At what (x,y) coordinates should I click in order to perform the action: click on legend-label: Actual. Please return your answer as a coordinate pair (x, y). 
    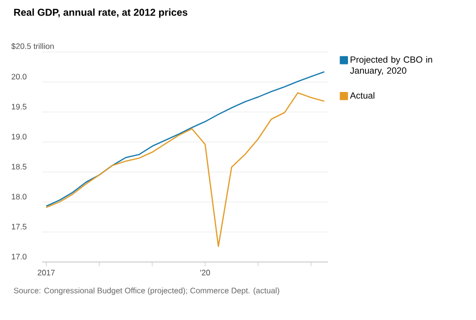
    Looking at the image, I should click on (362, 95).